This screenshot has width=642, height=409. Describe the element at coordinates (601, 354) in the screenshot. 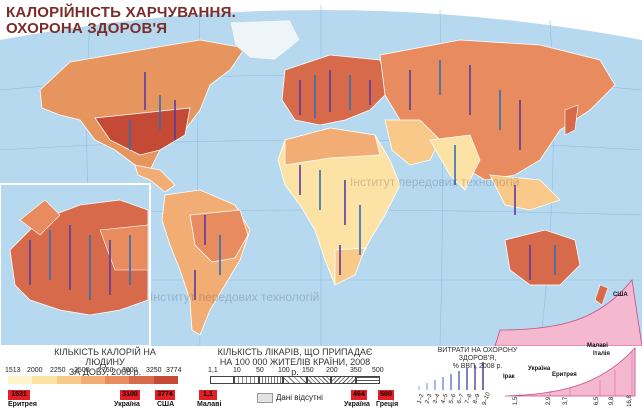

I see `health-country-label: Італія` at that location.